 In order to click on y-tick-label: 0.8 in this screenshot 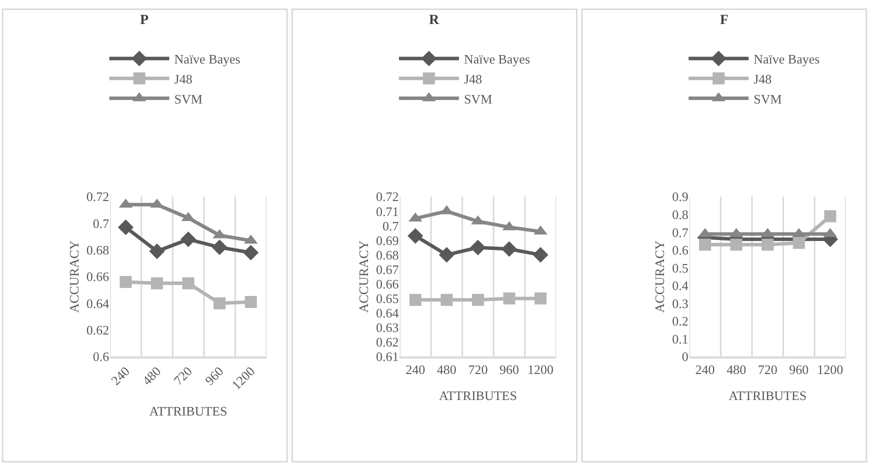, I will do `click(680, 214)`.